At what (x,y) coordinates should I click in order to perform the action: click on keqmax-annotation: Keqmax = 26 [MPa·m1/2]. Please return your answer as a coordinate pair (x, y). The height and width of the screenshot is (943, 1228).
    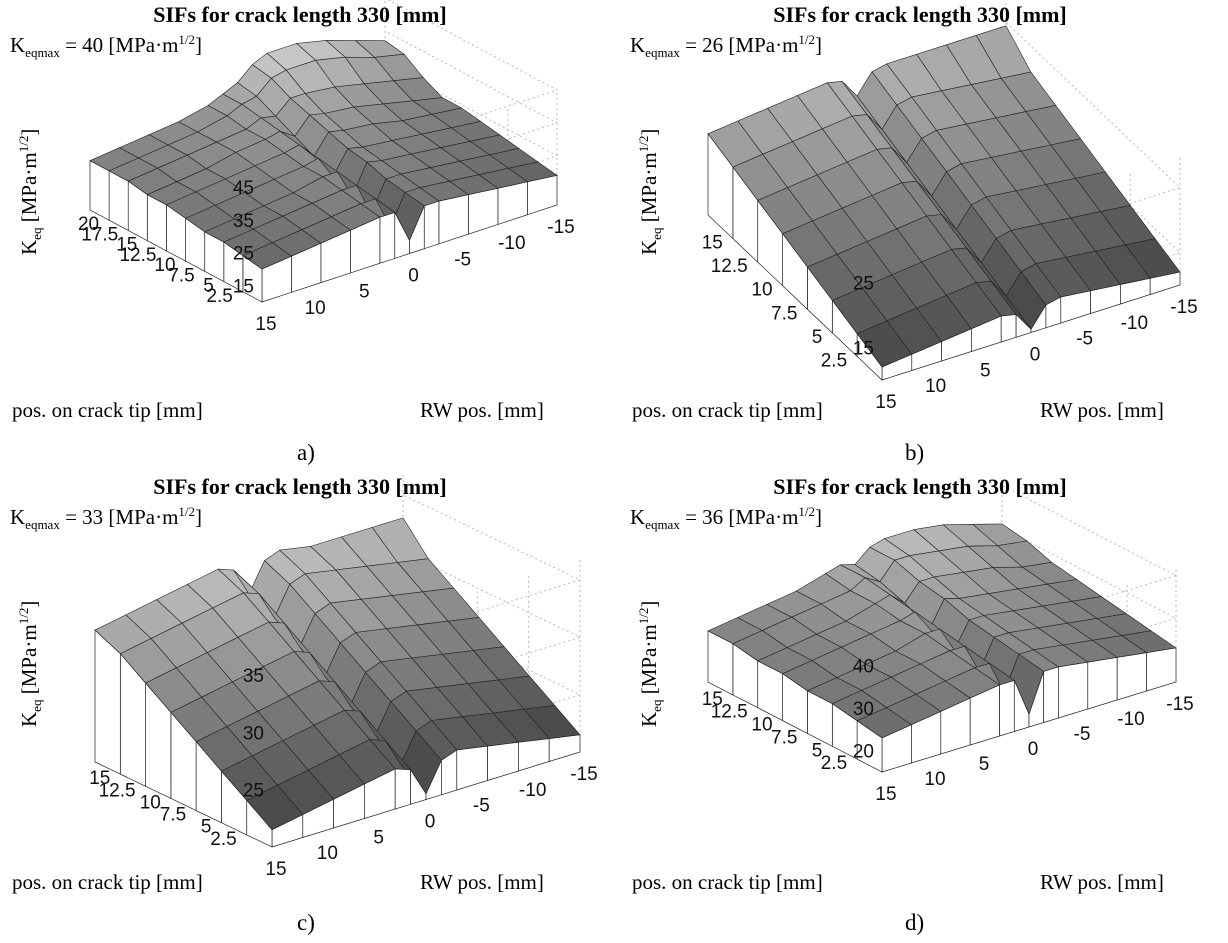
    Looking at the image, I should click on (726, 46).